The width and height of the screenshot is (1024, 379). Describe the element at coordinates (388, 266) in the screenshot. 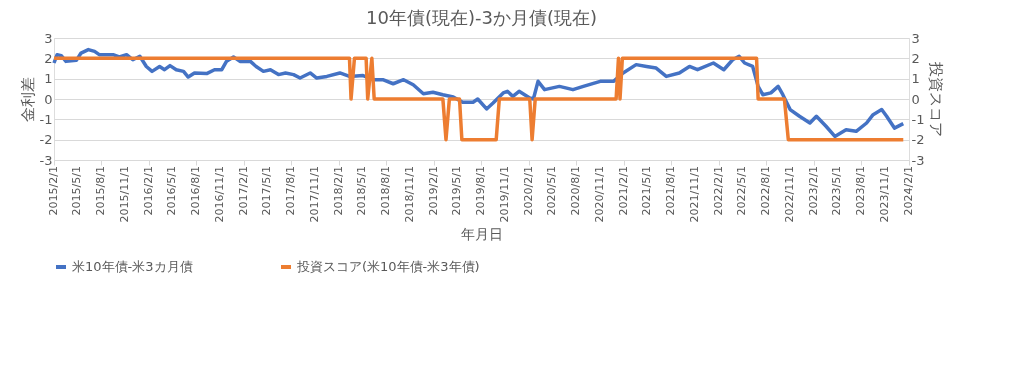

I see `legend-label: 投資スコア(米10年債-米3年債)` at that location.